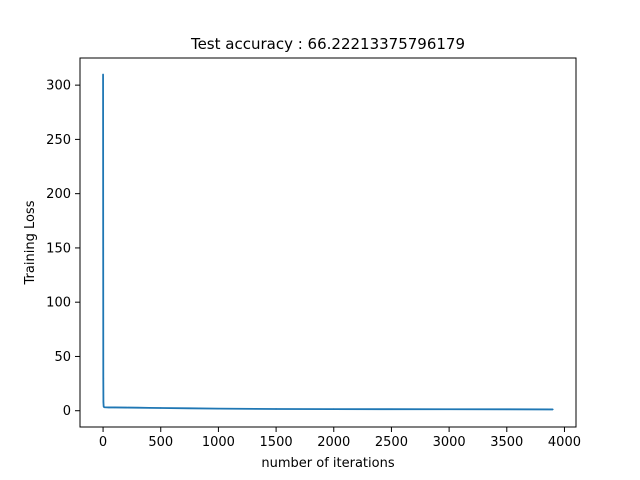 Image resolution: width=640 pixels, height=480 pixels. Describe the element at coordinates (218, 442) in the screenshot. I see `x-tick-label: 1000` at that location.